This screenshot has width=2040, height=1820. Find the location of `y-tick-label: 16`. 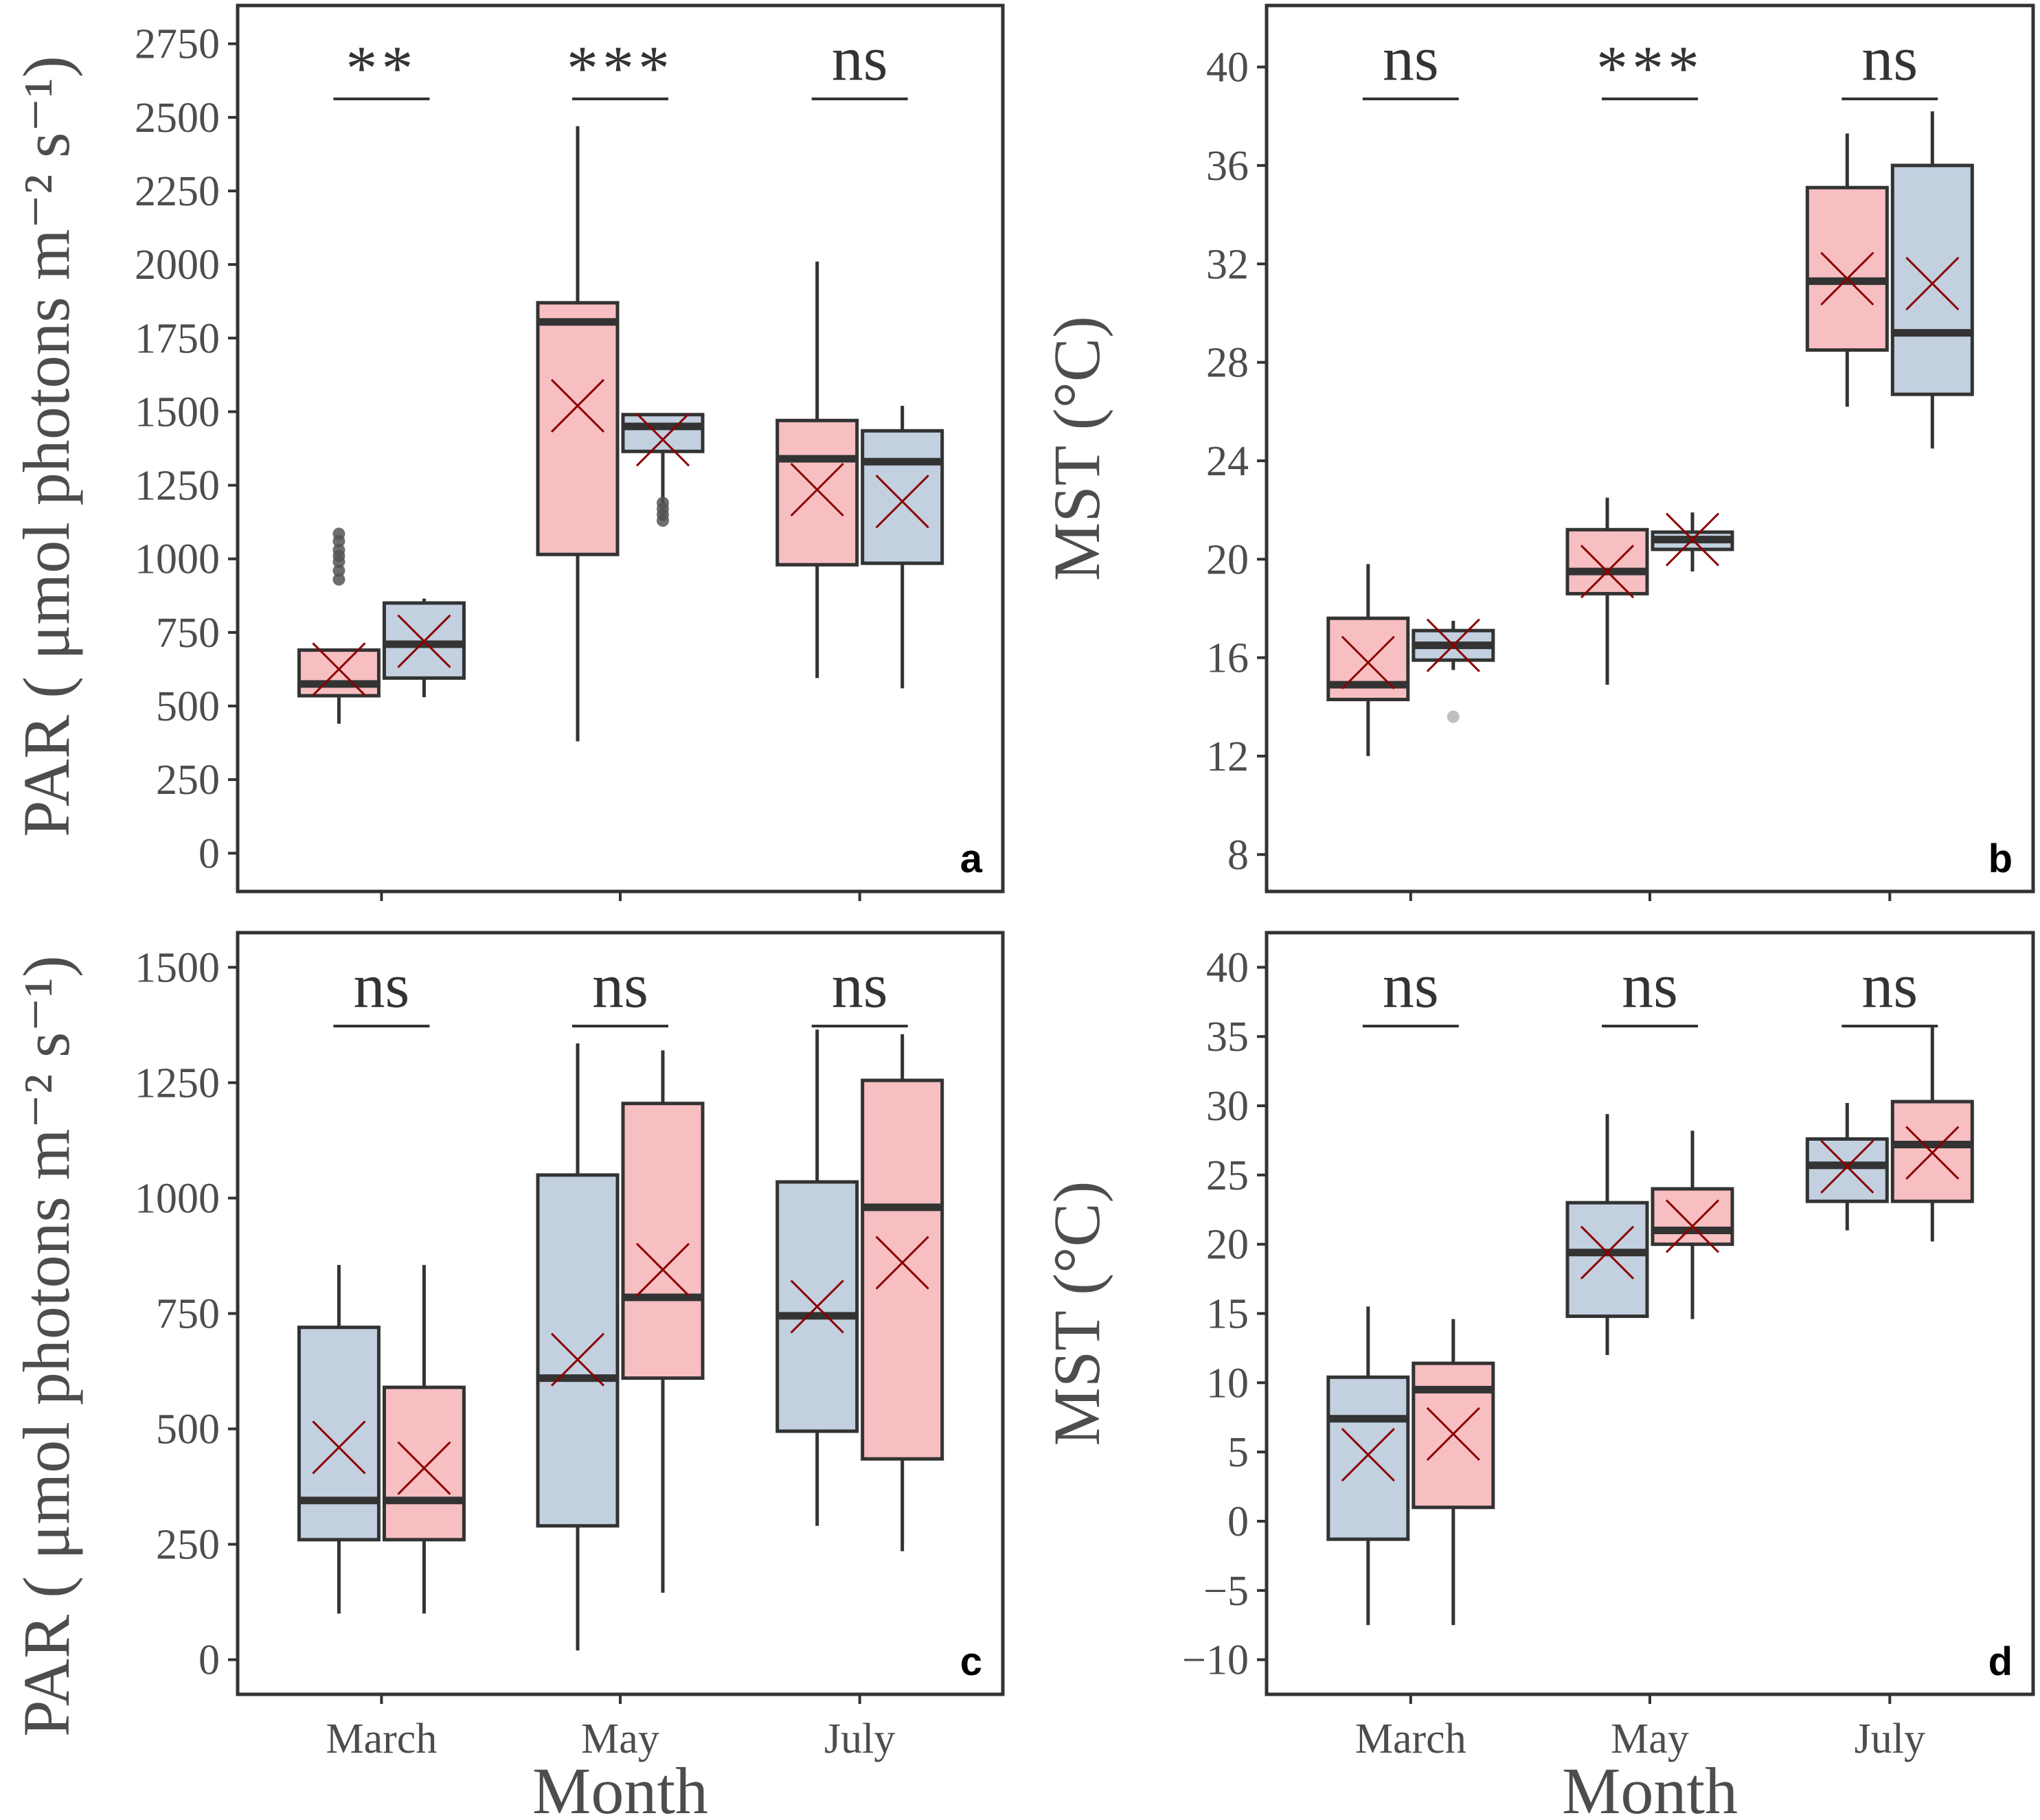

y-tick-label: 16 is located at coordinates (1227, 658).